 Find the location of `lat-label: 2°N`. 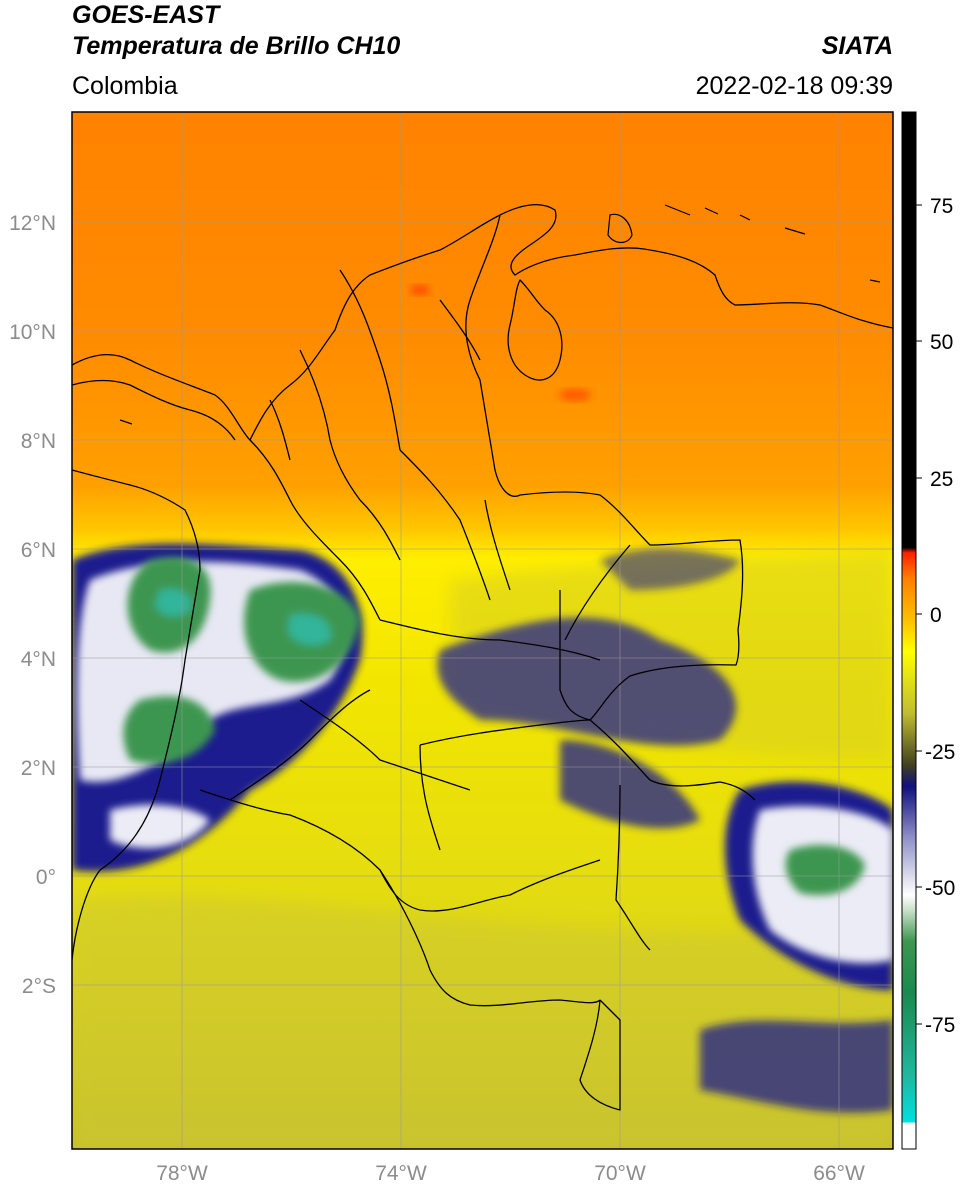

lat-label: 2°N is located at coordinates (38, 768).